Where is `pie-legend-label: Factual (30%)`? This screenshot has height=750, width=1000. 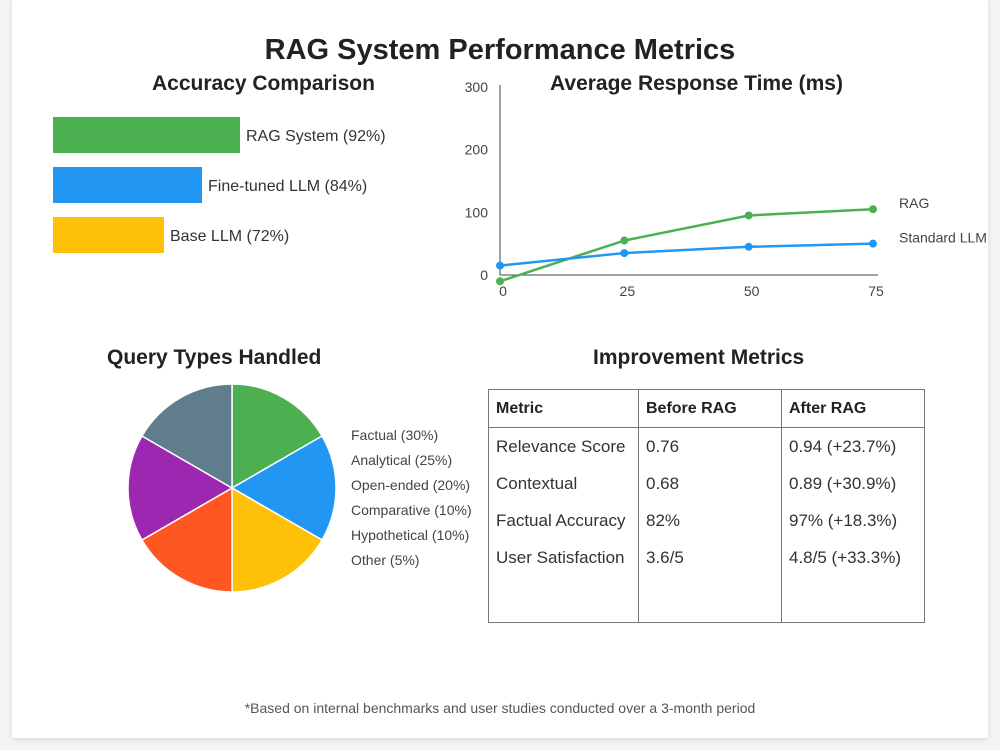 pie-legend-label: Factual (30%) is located at coordinates (394, 435).